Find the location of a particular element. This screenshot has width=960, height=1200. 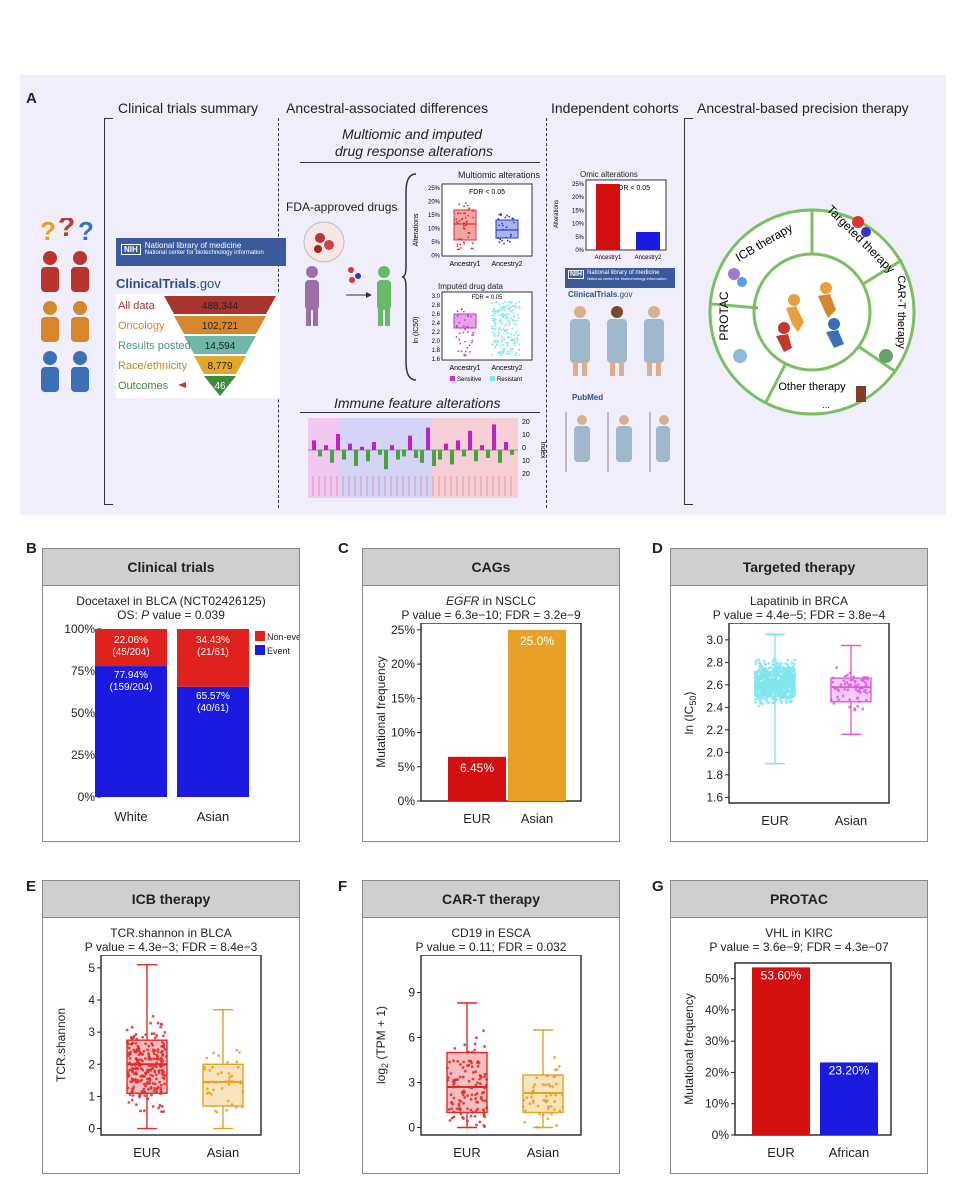

wheel-other: Other therapy is located at coordinates (812, 387).